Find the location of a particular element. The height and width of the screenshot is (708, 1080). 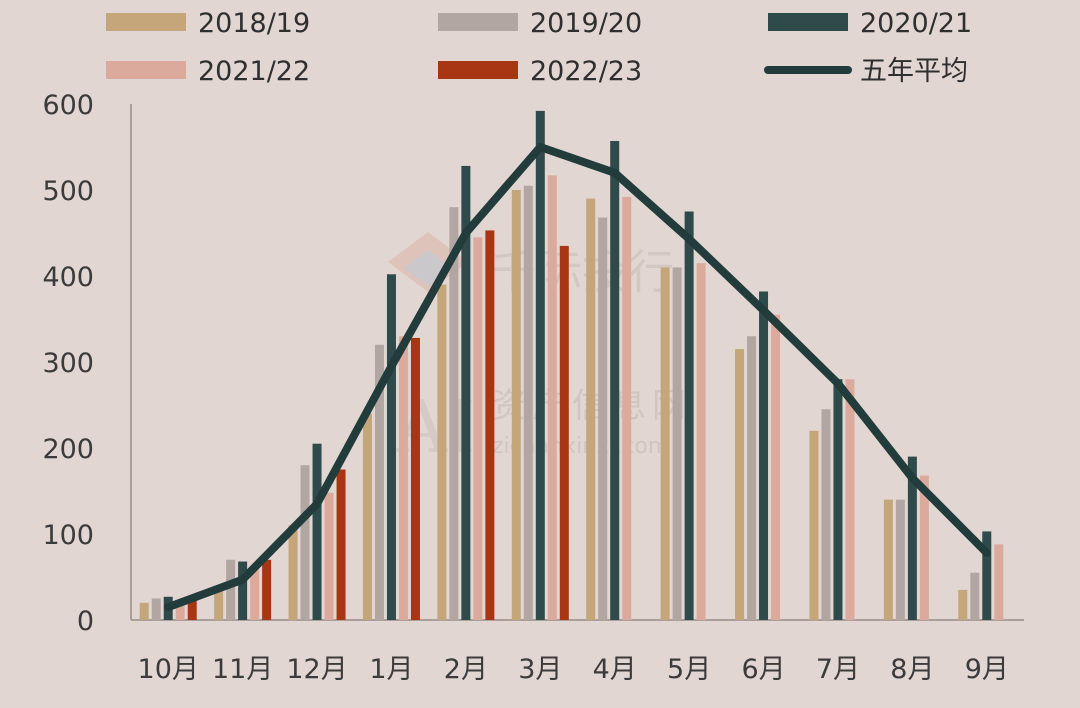

legend: 2018/19 2019/20 2020/21 2021/22 2022/23 五年平均 is located at coordinates (539, 47).